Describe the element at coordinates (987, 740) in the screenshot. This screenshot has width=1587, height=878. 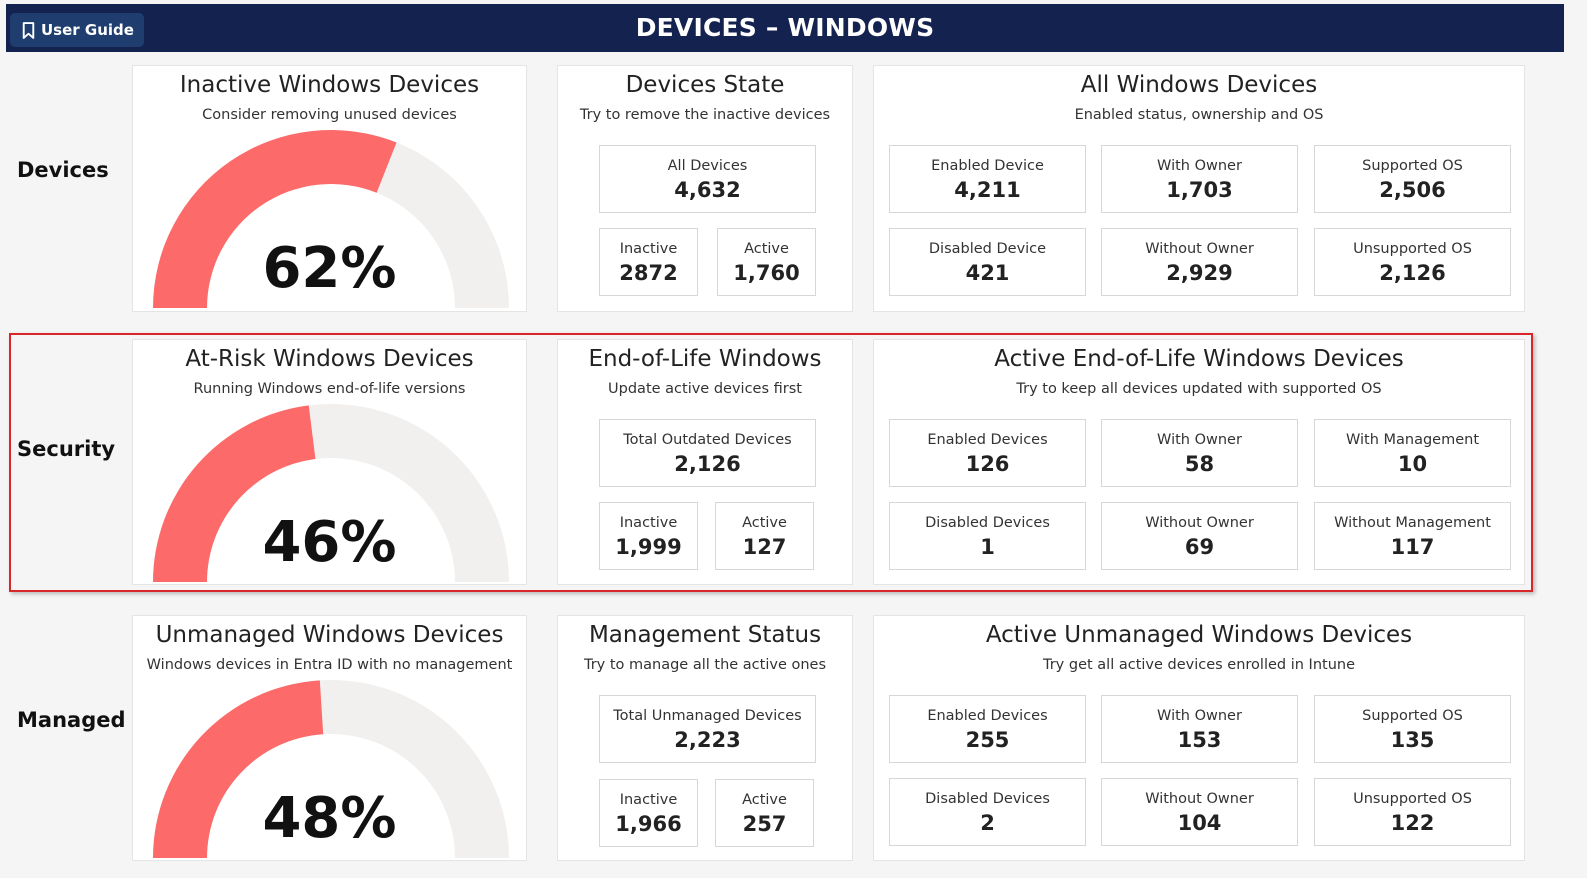
I see `stat-value: 255` at that location.